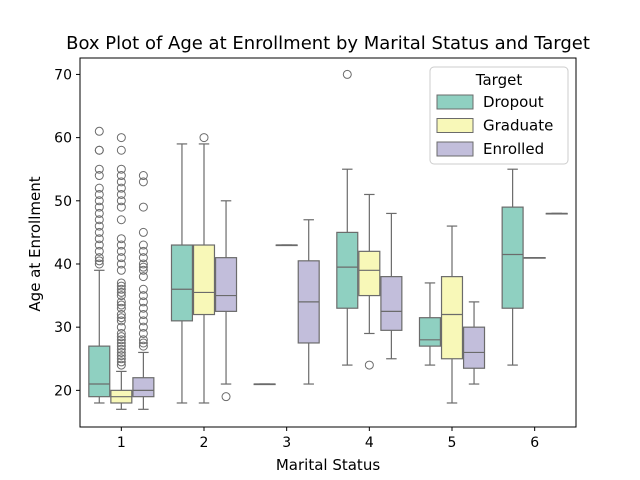  I want to click on legend-label-dropout: Dropout, so click(513, 102).